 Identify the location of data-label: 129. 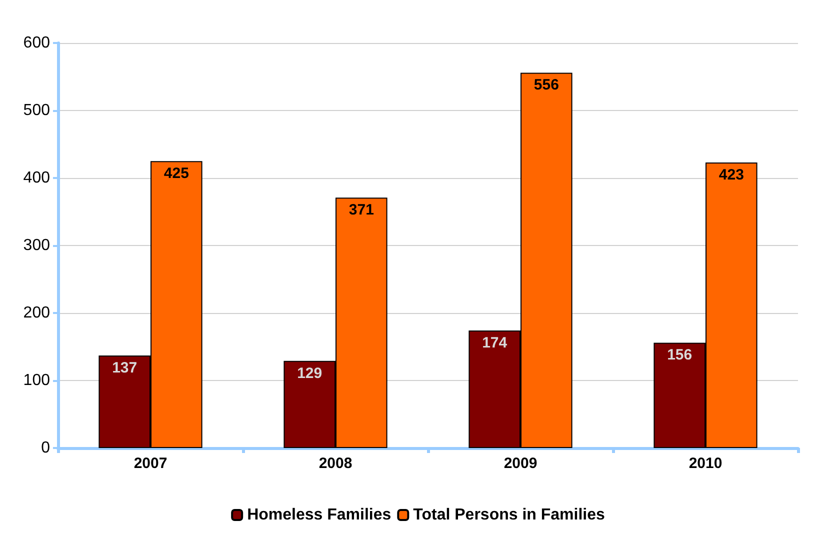
(309, 373).